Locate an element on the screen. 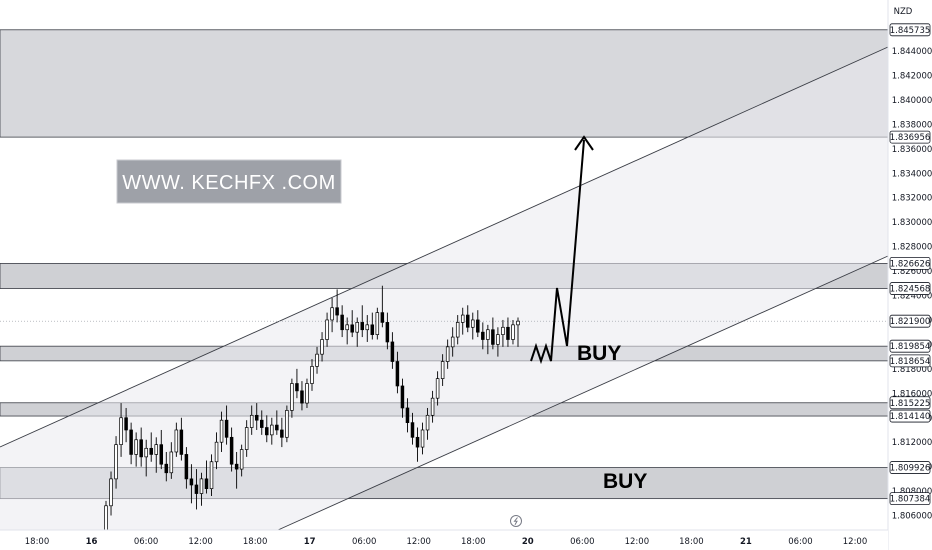  price-badge-label: 1.819854 is located at coordinates (910, 347).